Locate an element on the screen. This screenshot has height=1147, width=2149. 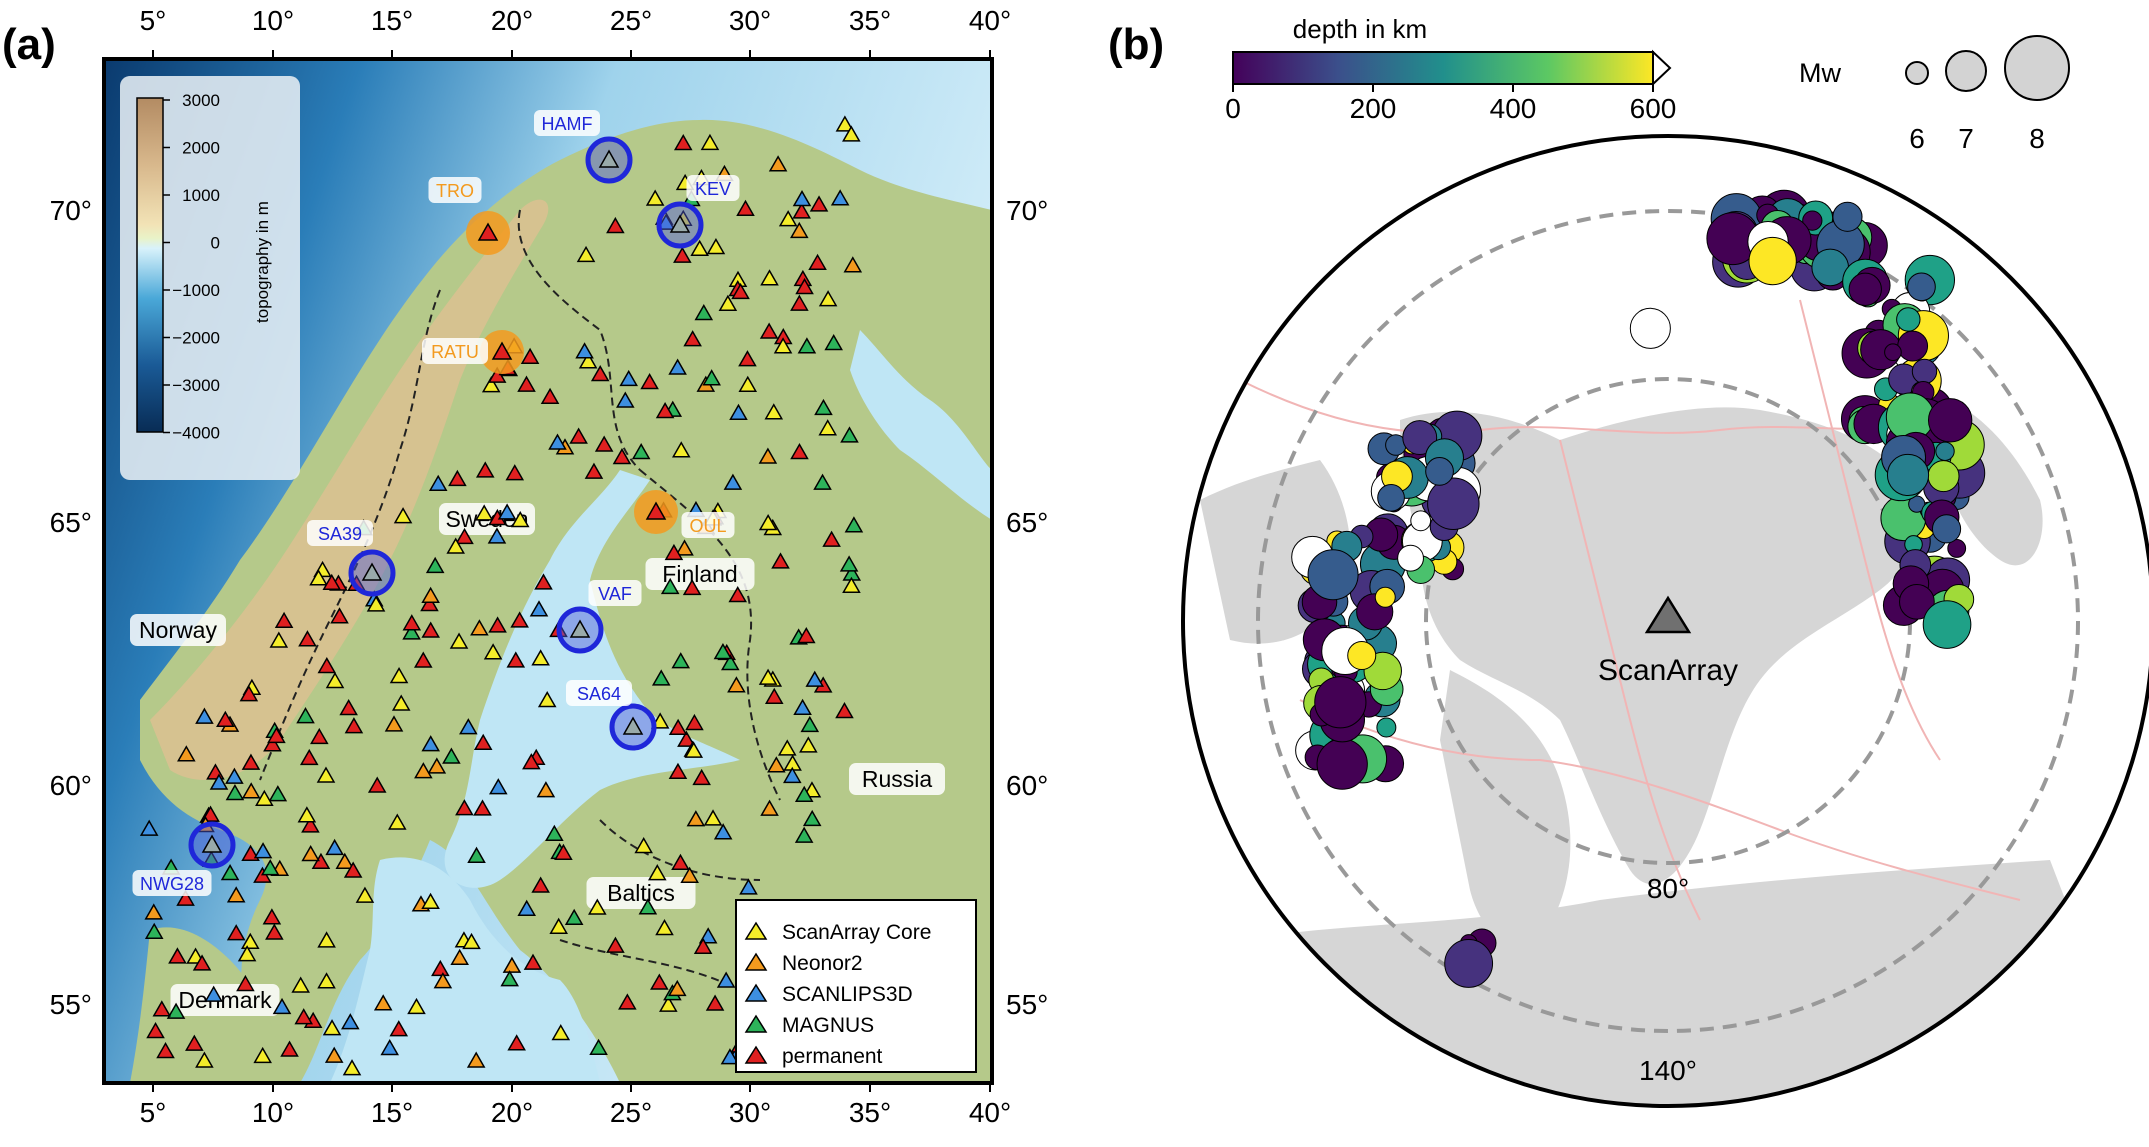
legend-item: ScanArray Core is located at coordinates (837, 932).